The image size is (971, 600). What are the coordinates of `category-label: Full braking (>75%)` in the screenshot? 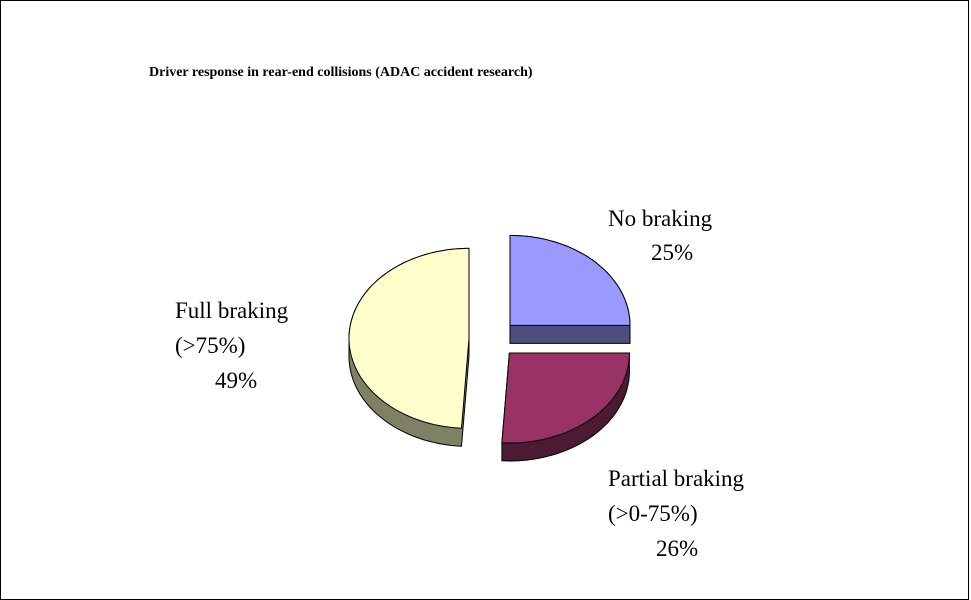 It's located at (232, 328).